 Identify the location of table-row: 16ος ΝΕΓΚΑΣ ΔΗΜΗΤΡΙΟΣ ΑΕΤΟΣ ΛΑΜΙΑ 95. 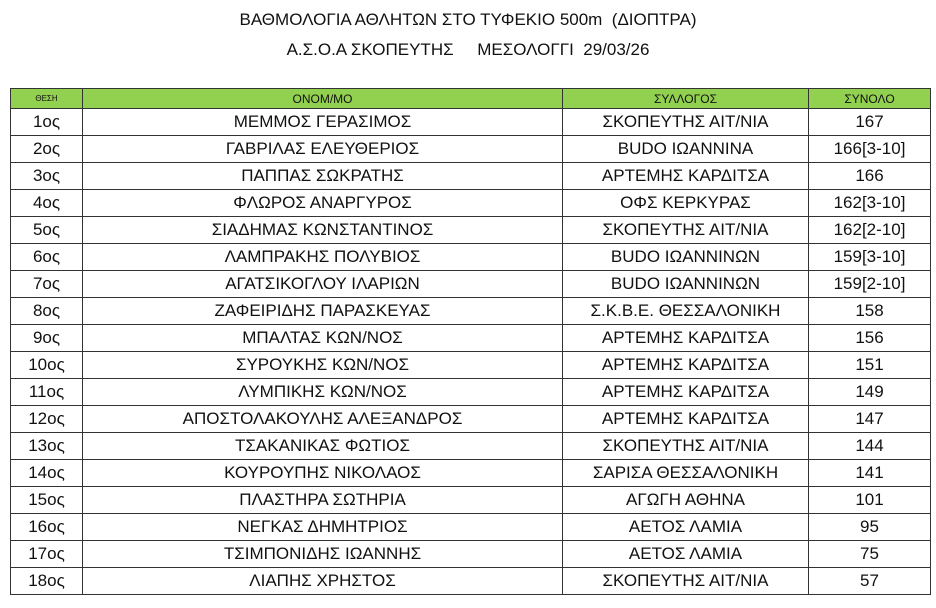
(470, 527).